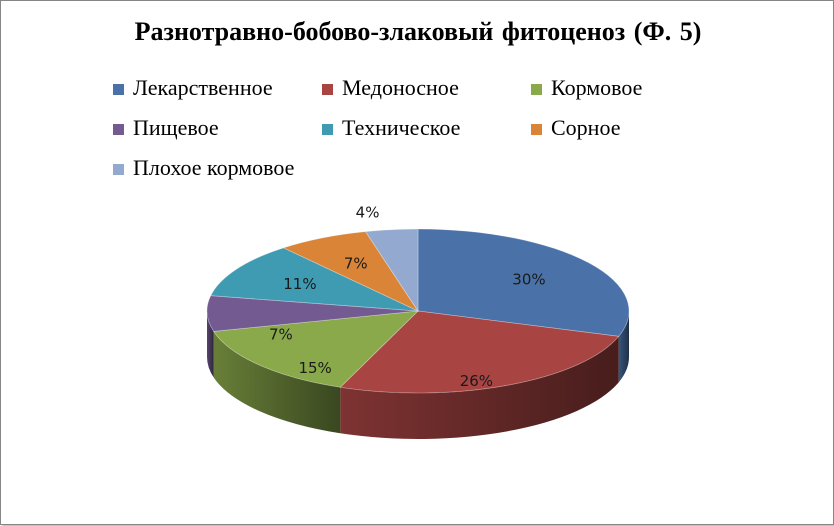 This screenshot has height=526, width=834. Describe the element at coordinates (597, 87) in the screenshot. I see `legend-label: Кормовое` at that location.